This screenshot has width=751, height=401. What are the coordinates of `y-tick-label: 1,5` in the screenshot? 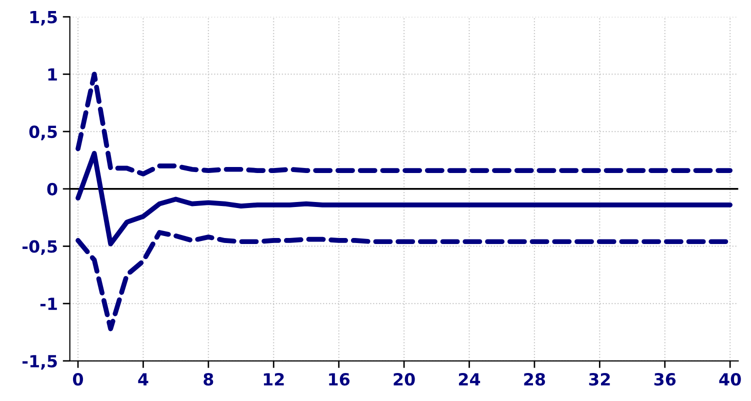 It's located at (43, 18).